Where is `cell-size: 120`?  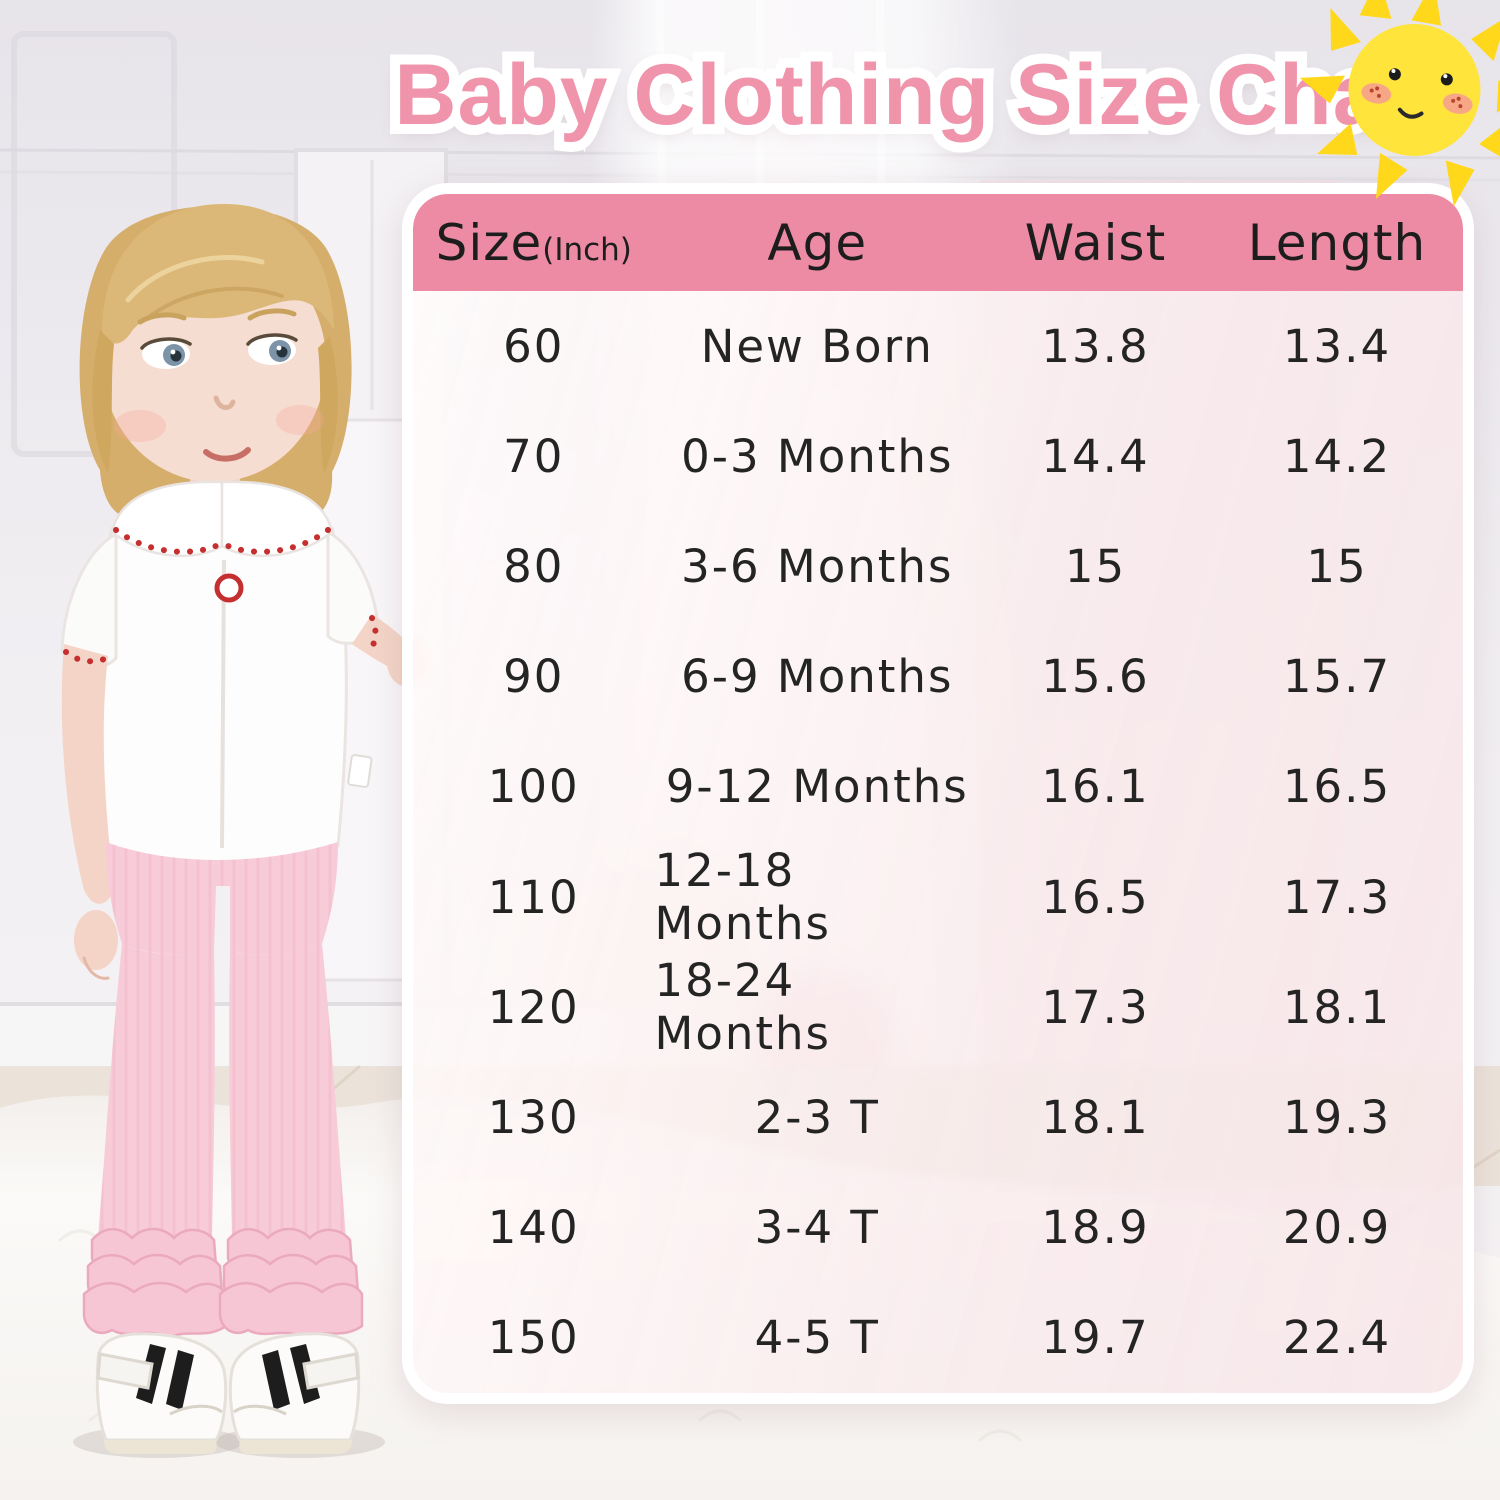
cell-size: 120 is located at coordinates (533, 1007).